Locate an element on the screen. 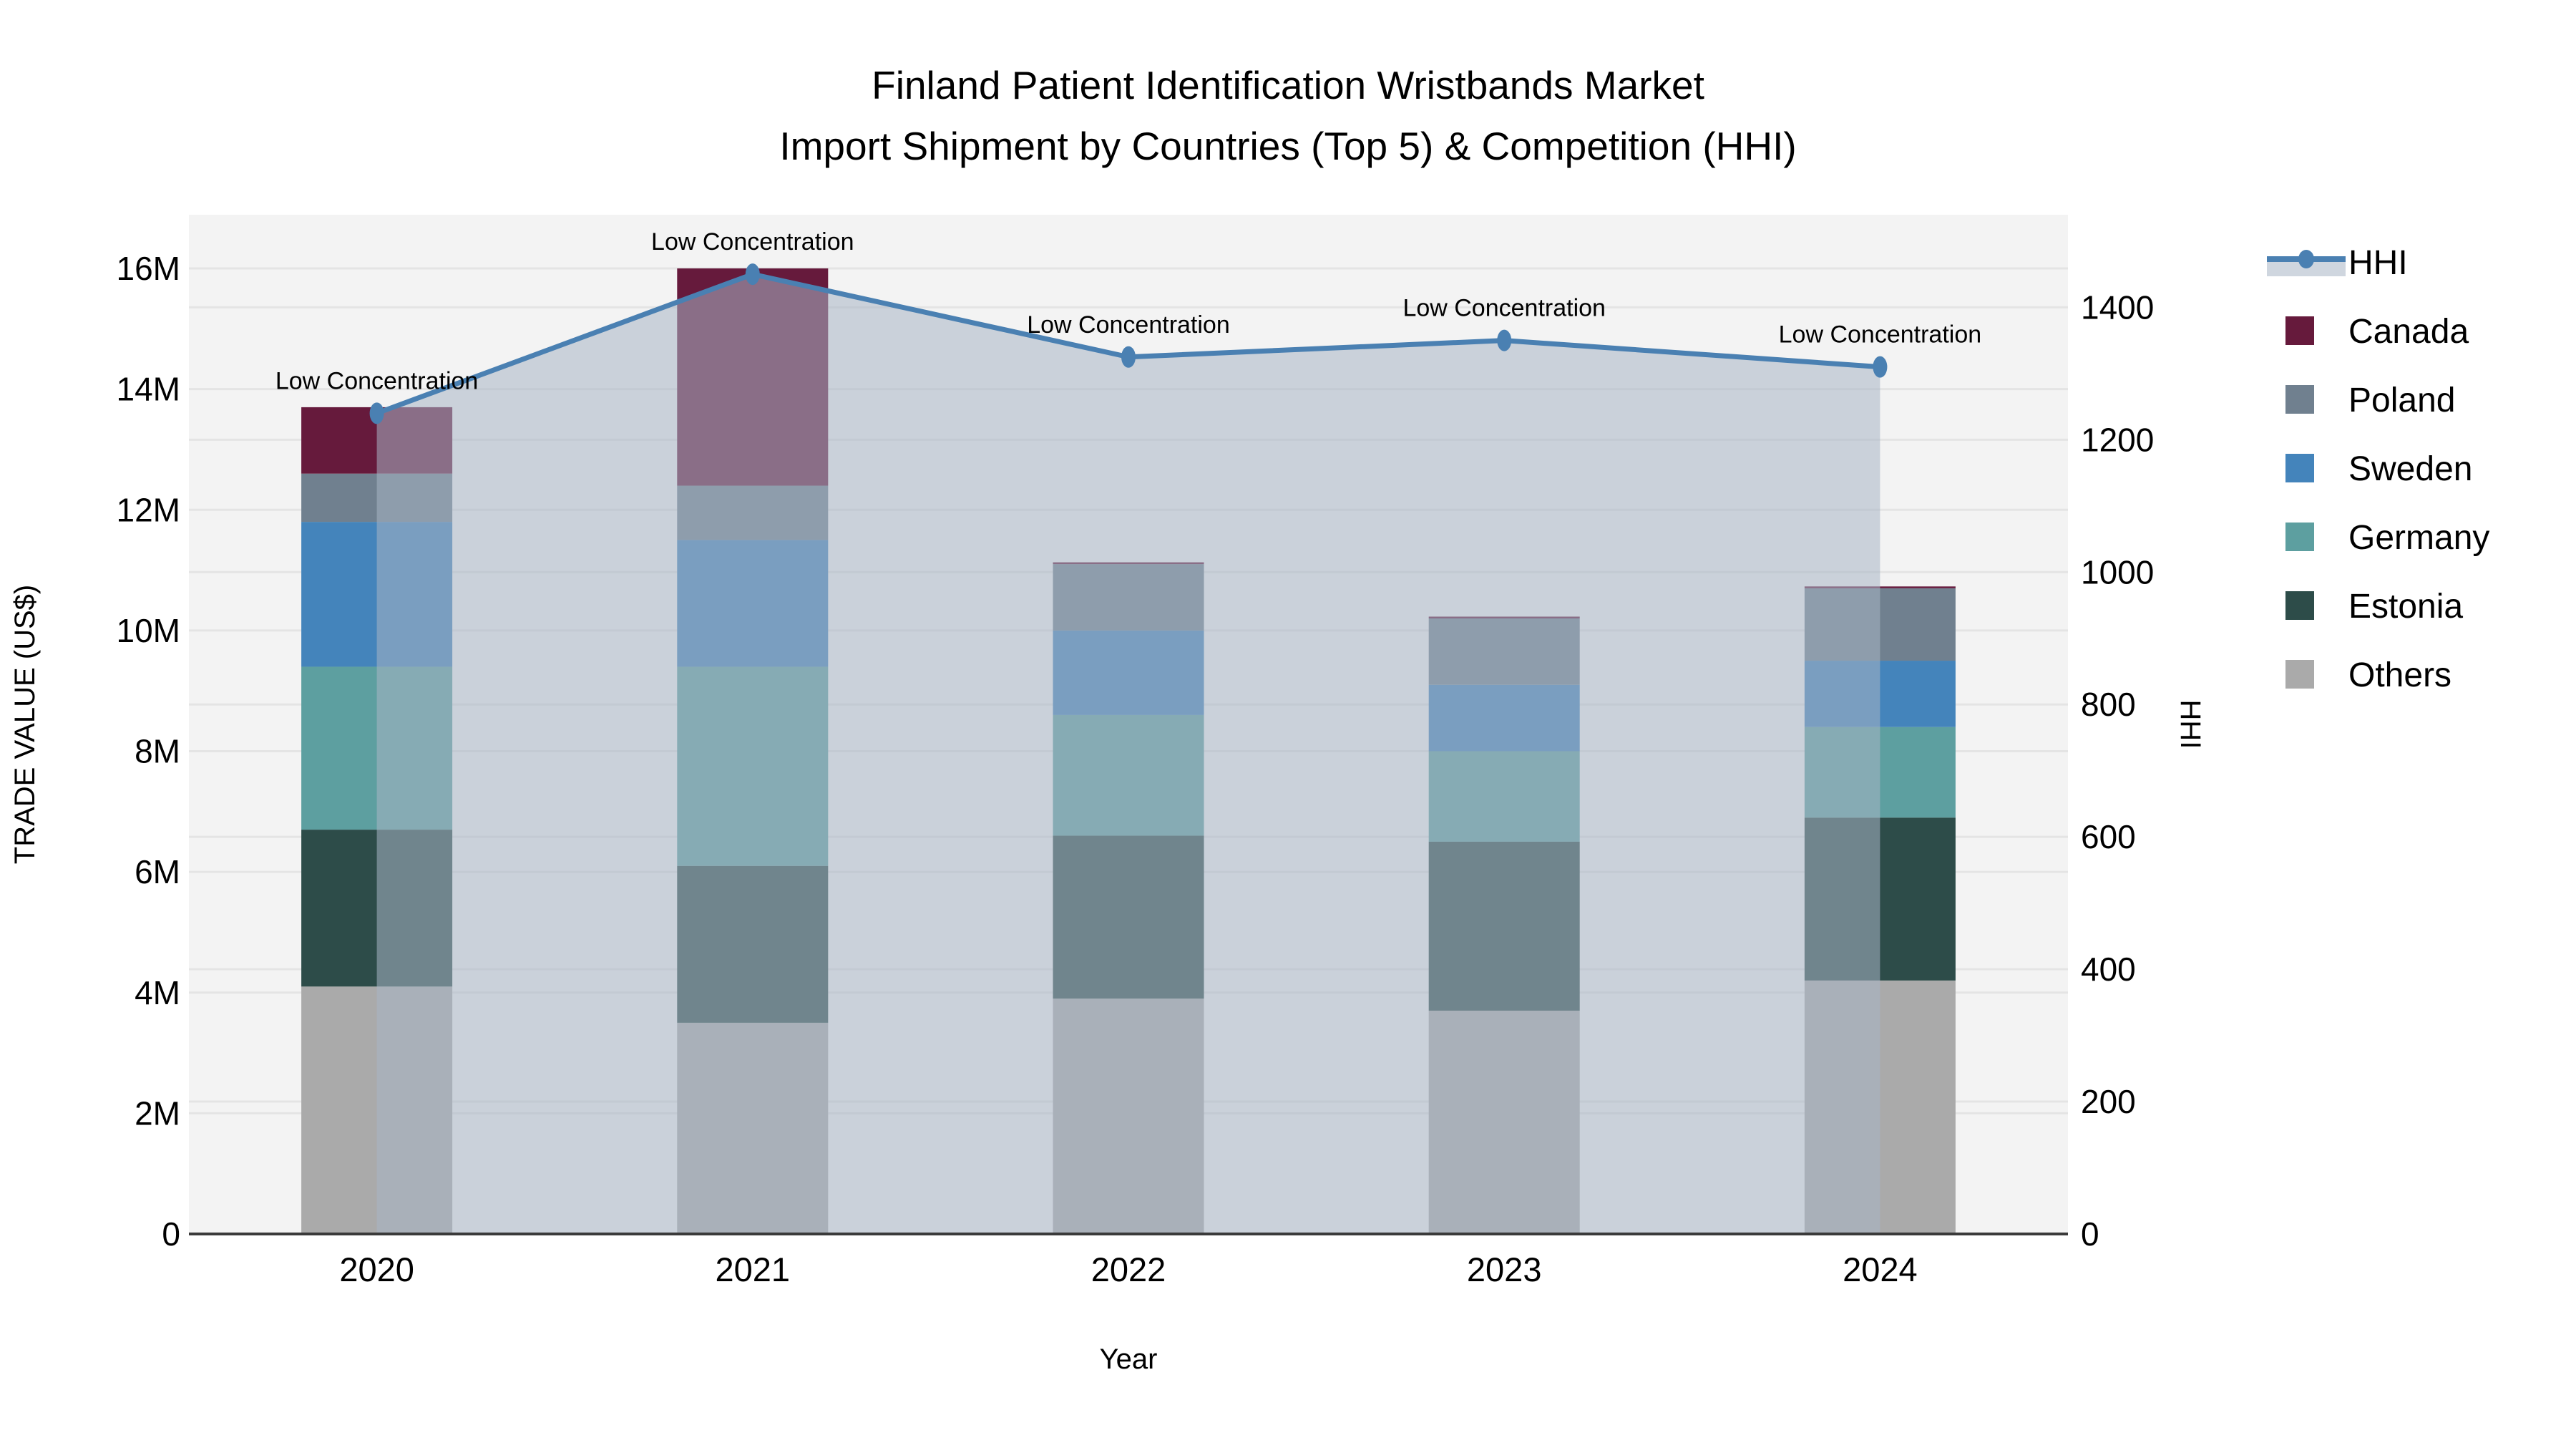 This screenshot has width=2576, height=1453. y-left-tick-label: 6M is located at coordinates (157, 871).